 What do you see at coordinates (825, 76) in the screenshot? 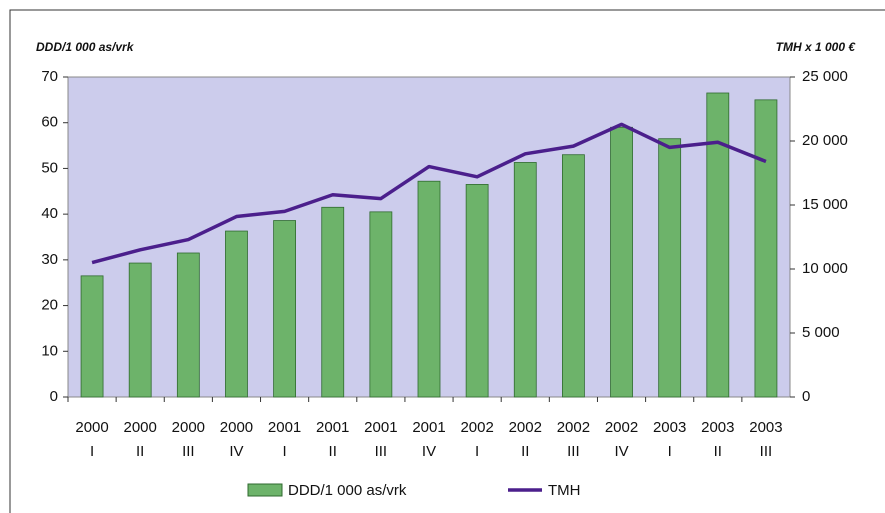
I see `y2-tick-label: 25 000` at bounding box center [825, 76].